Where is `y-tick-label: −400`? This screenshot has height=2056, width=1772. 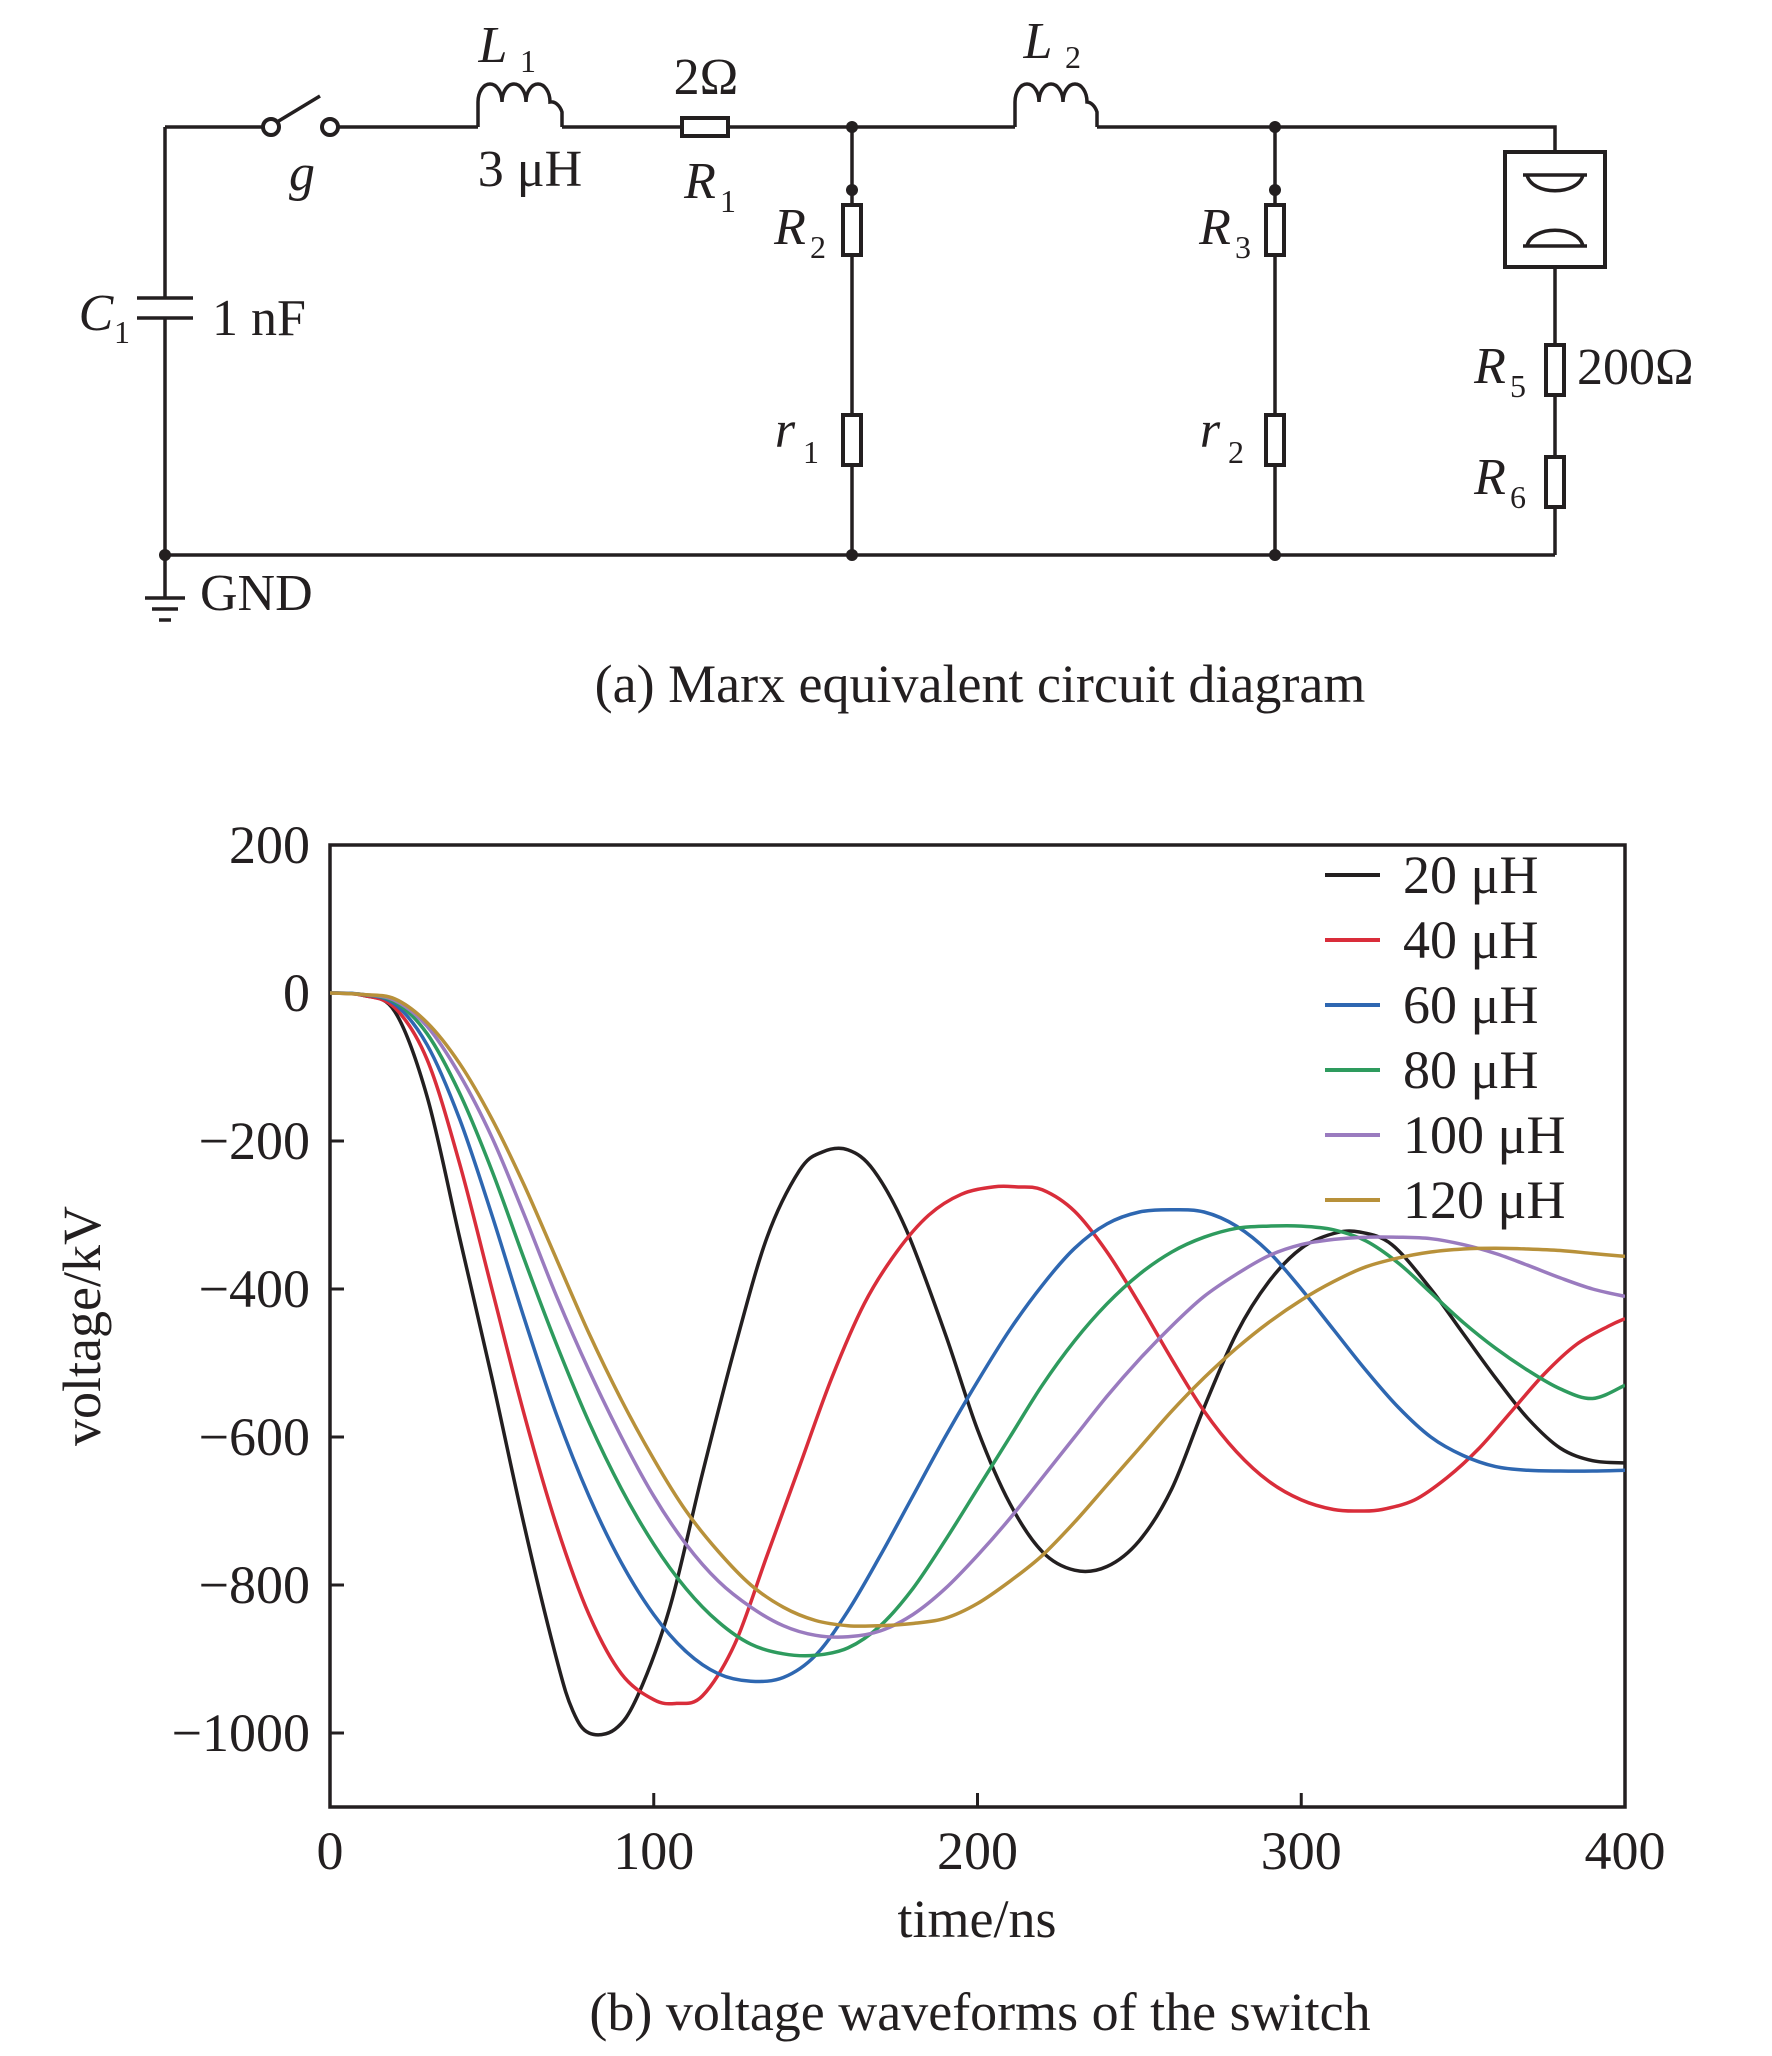 y-tick-label: −400 is located at coordinates (254, 1289).